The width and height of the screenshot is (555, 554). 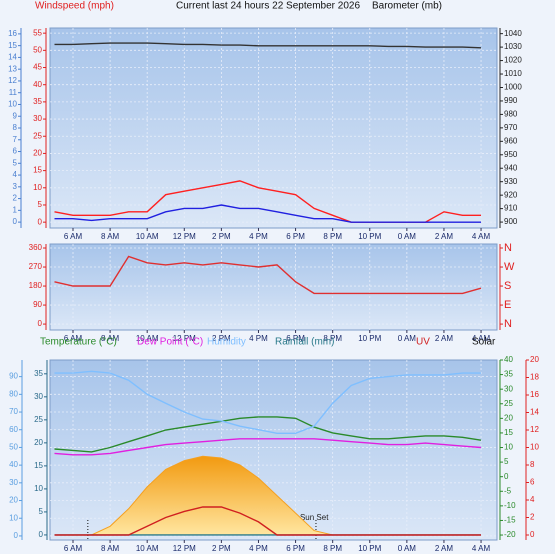 I want to click on y-tick-label: 910, so click(x=511, y=208).